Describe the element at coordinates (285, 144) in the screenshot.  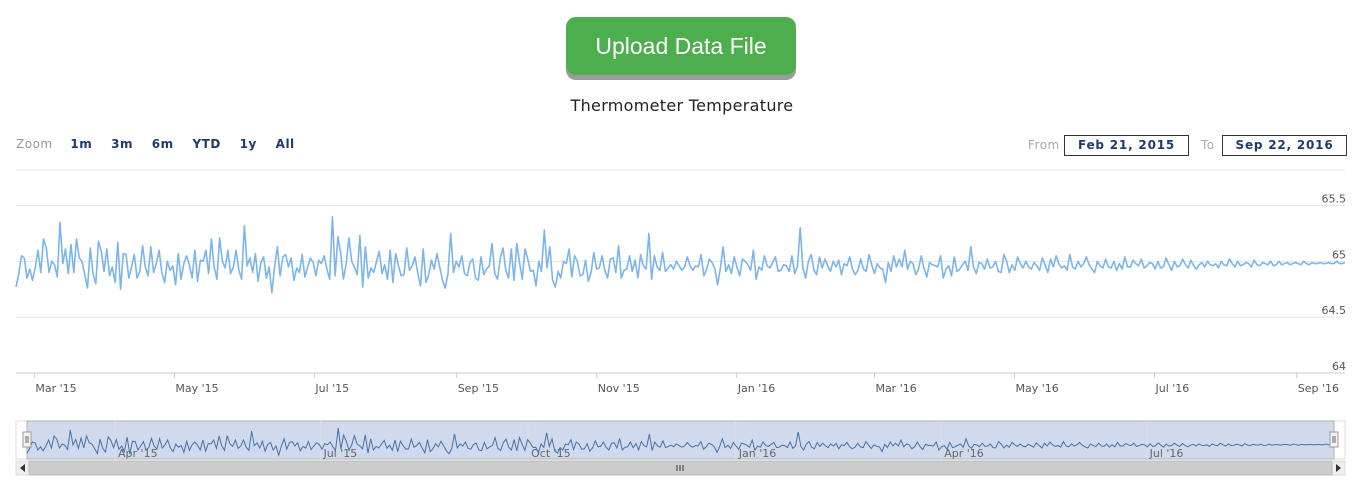
I see `zoom-button-all: All` at that location.